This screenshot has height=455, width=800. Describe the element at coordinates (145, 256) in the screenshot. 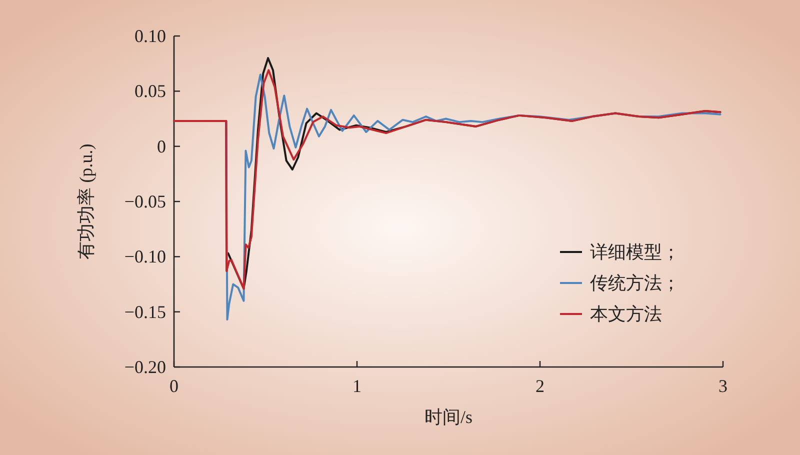

I see `y-tick-label: −0.10` at that location.